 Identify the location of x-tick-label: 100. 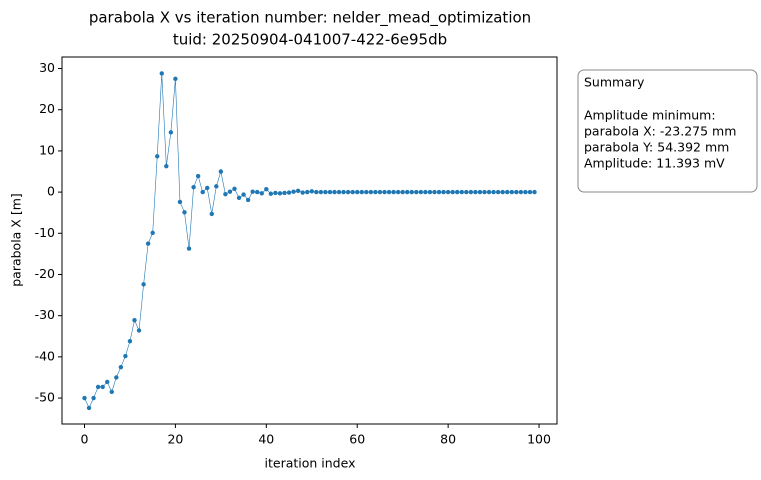
(539, 439).